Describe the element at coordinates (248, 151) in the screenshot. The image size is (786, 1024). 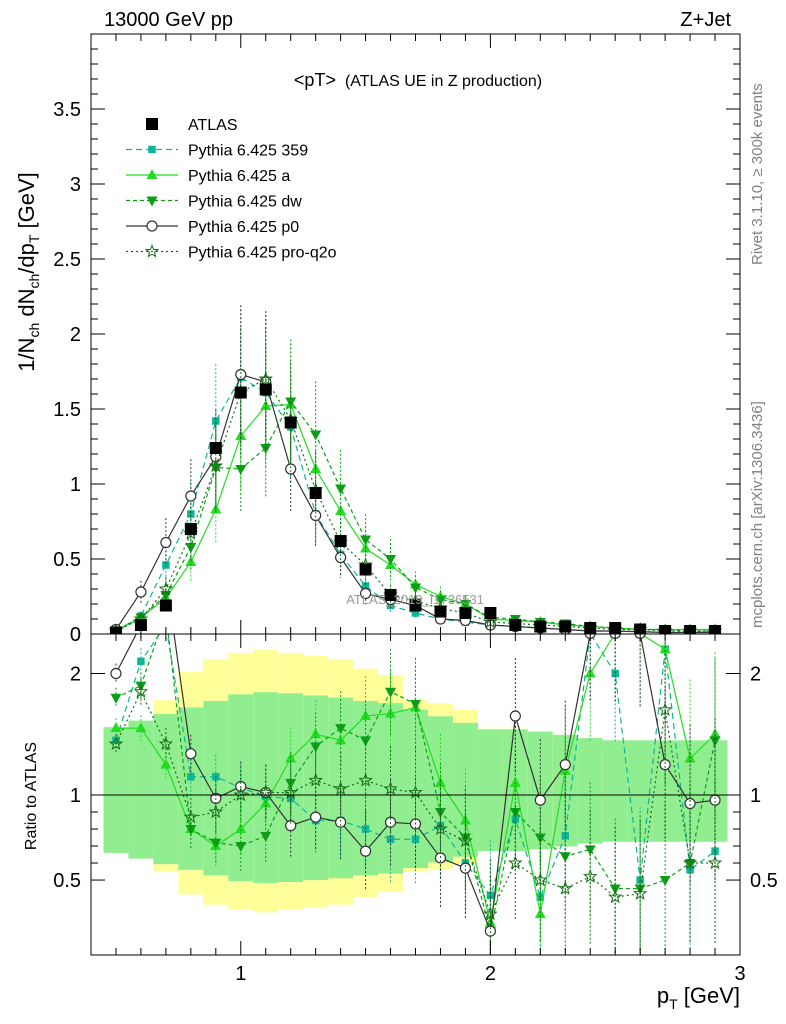
I see `legend-label-1: Pythia 6.425 359` at that location.